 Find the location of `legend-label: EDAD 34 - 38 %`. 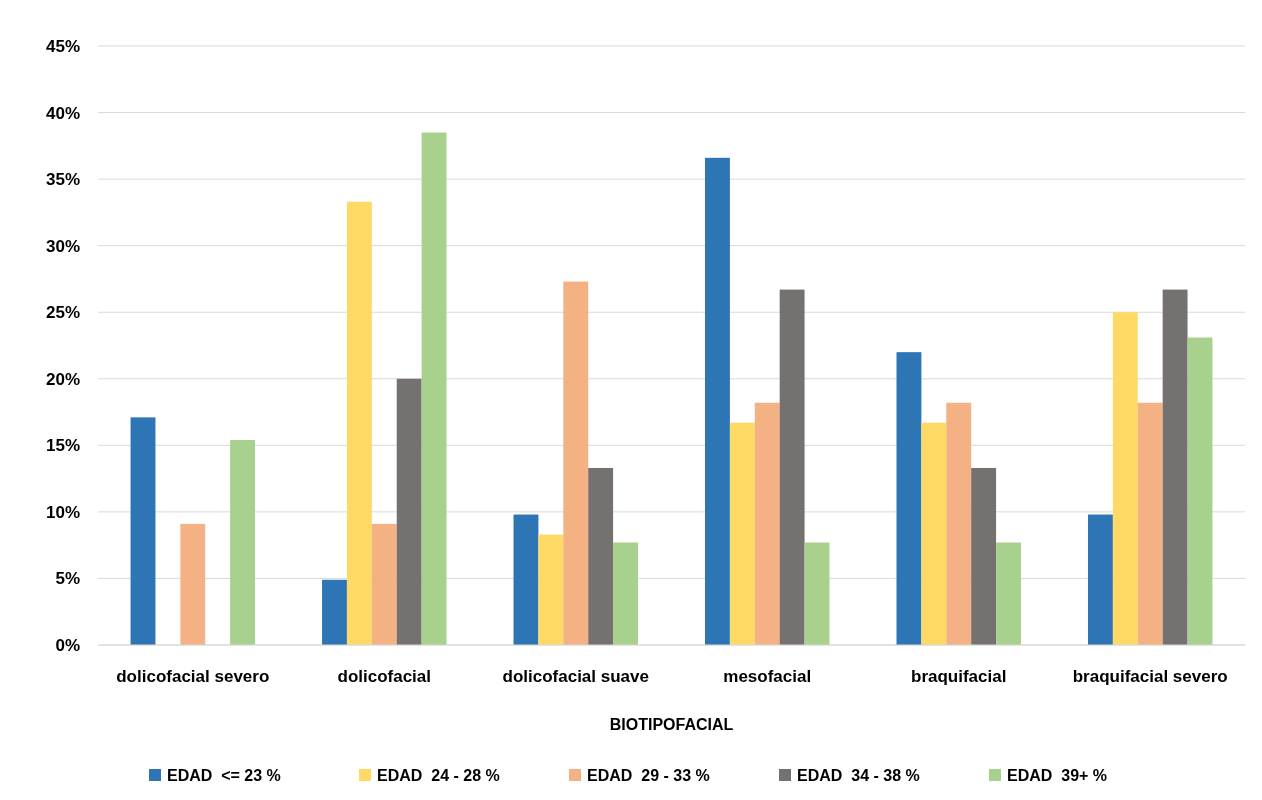

legend-label: EDAD 34 - 38 % is located at coordinates (858, 775).